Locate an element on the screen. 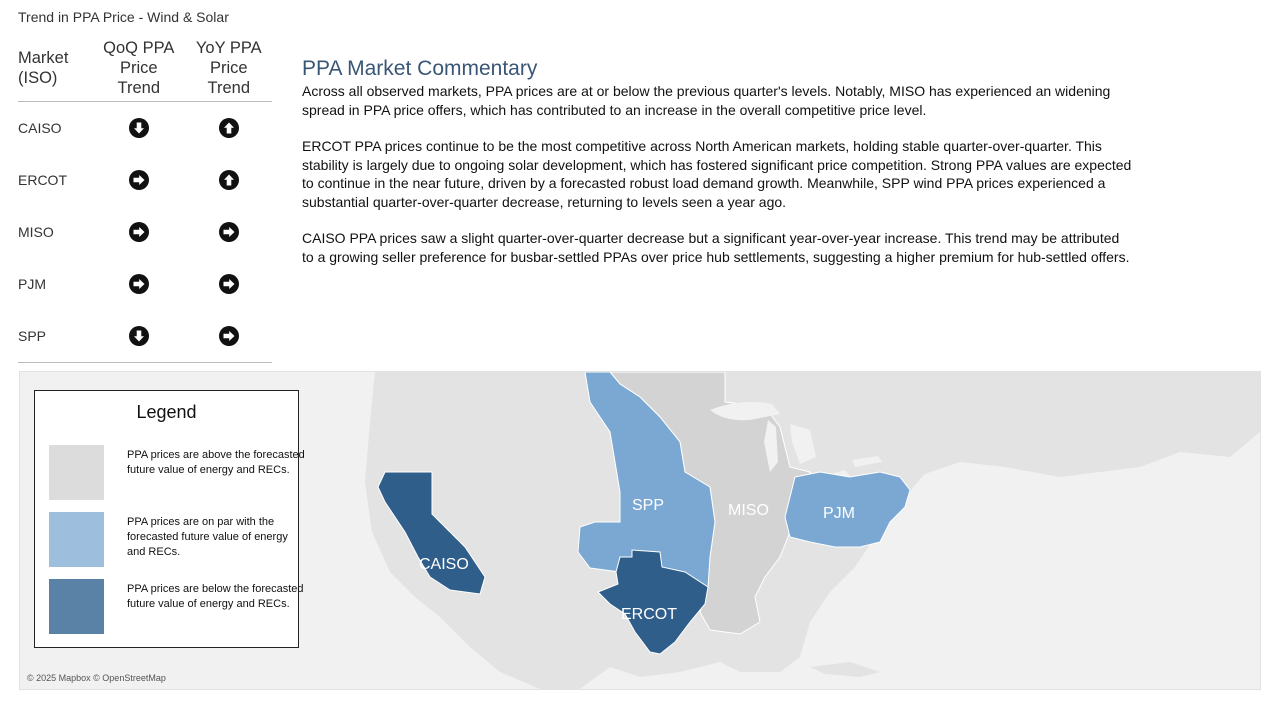 This screenshot has width=1280, height=710. table-row: CAISO is located at coordinates (145, 128).